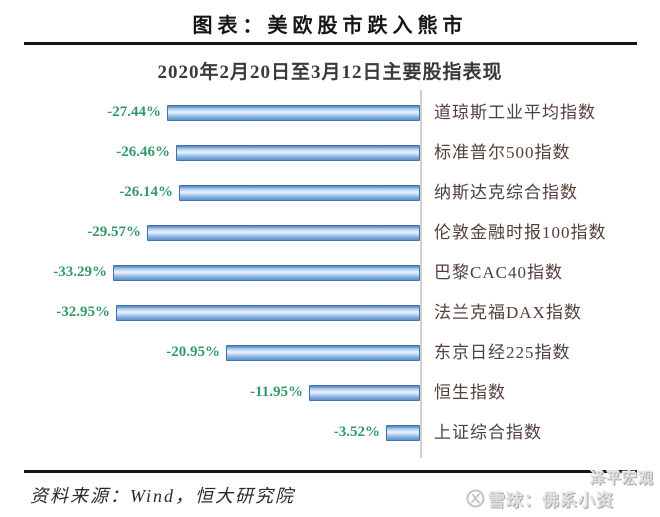  I want to click on value-label: -26.14%, so click(146, 192).